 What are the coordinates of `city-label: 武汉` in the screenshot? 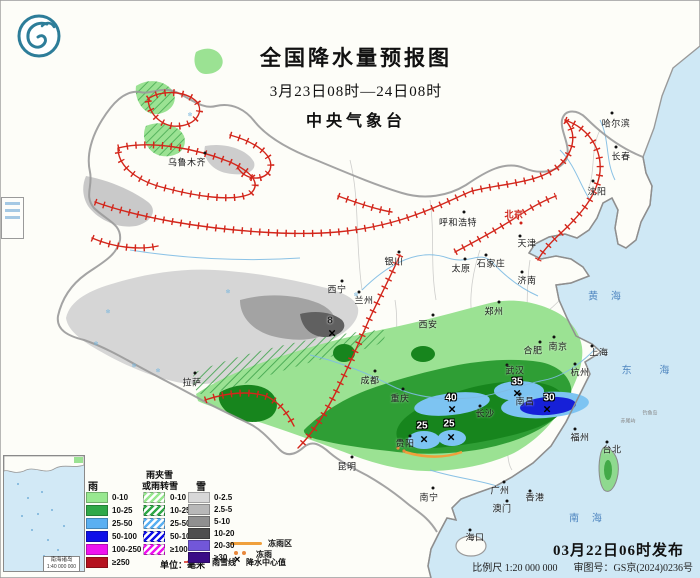 It's located at (515, 370).